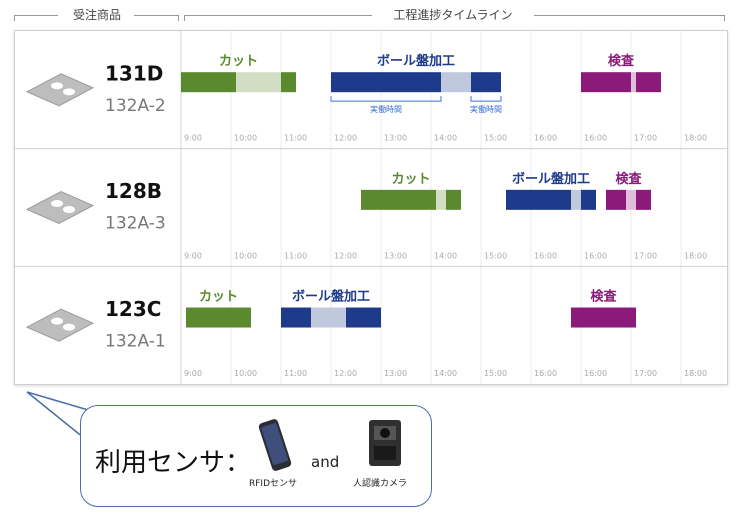 The height and width of the screenshot is (514, 740). I want to click on sensor-label: 利用センサ：, so click(173, 463).